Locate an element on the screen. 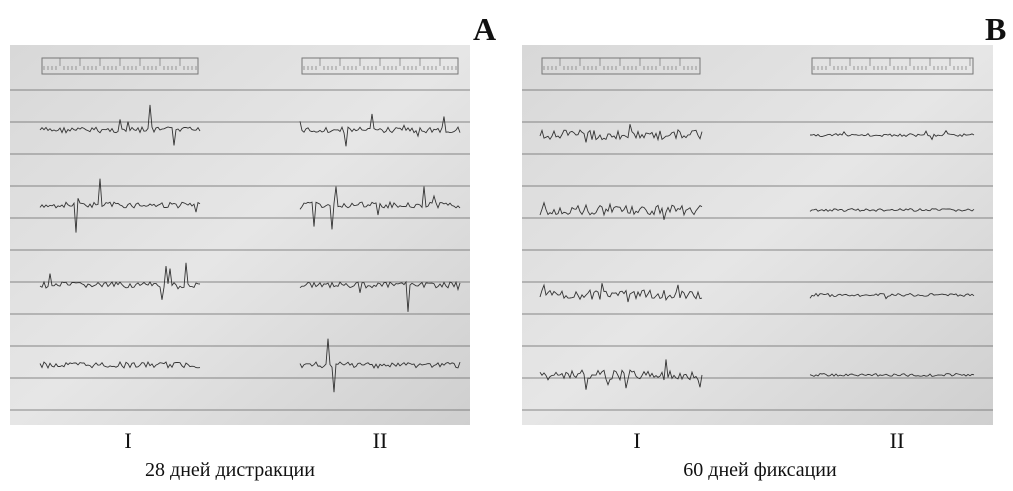 Image resolution: width=1013 pixels, height=491 pixels. panel-label: B is located at coordinates (995, 29).